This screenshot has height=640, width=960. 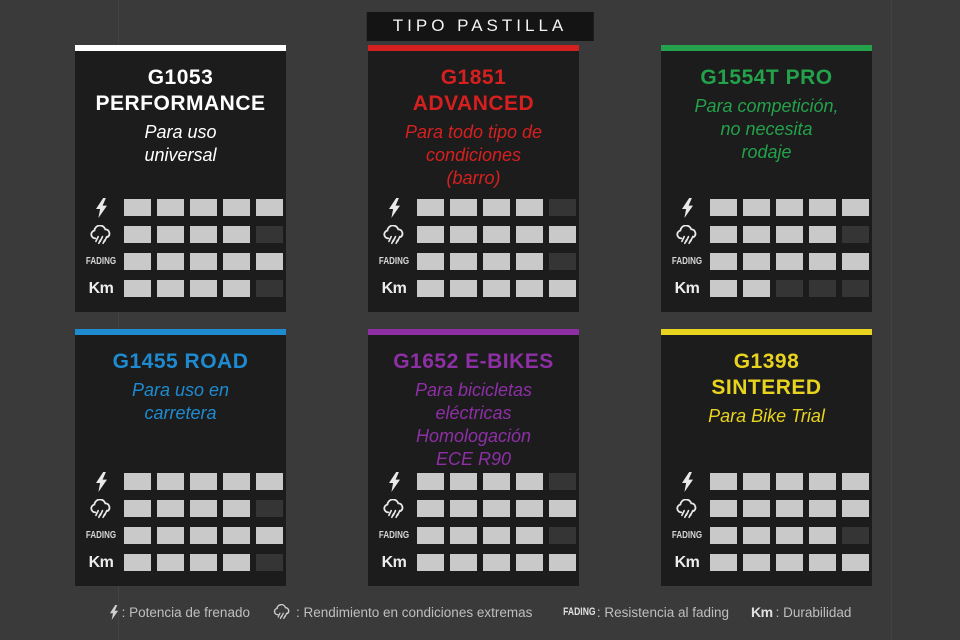 I want to click on page-title-text: TIPO PASTILLA, so click(x=480, y=25).